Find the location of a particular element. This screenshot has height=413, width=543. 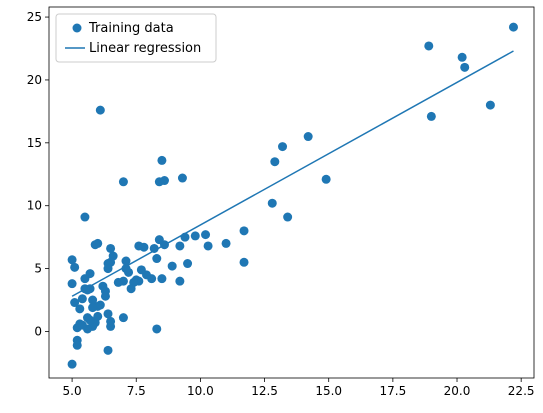

y-tick-label: 15 is located at coordinates (34, 143).